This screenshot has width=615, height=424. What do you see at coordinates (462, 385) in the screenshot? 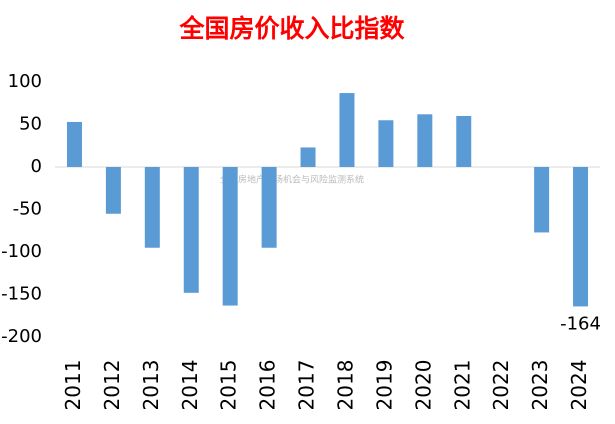
I see `x-tick-label: 2021` at bounding box center [462, 385].